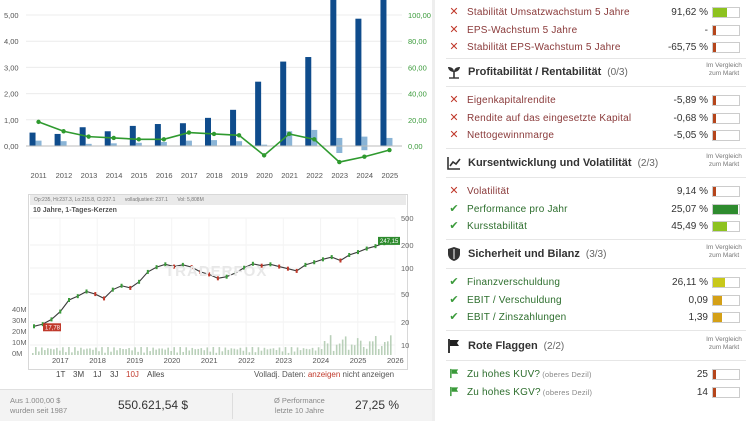  I want to click on range-button-alles: Alles, so click(156, 374).